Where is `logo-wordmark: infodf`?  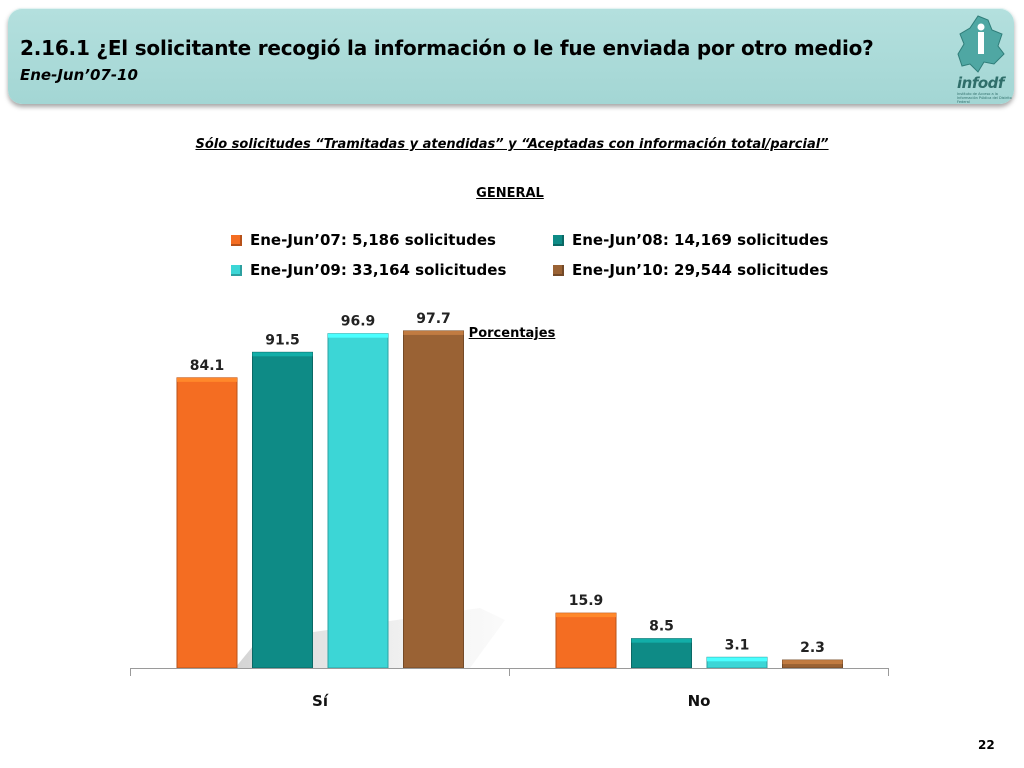 logo-wordmark: infodf is located at coordinates (980, 83).